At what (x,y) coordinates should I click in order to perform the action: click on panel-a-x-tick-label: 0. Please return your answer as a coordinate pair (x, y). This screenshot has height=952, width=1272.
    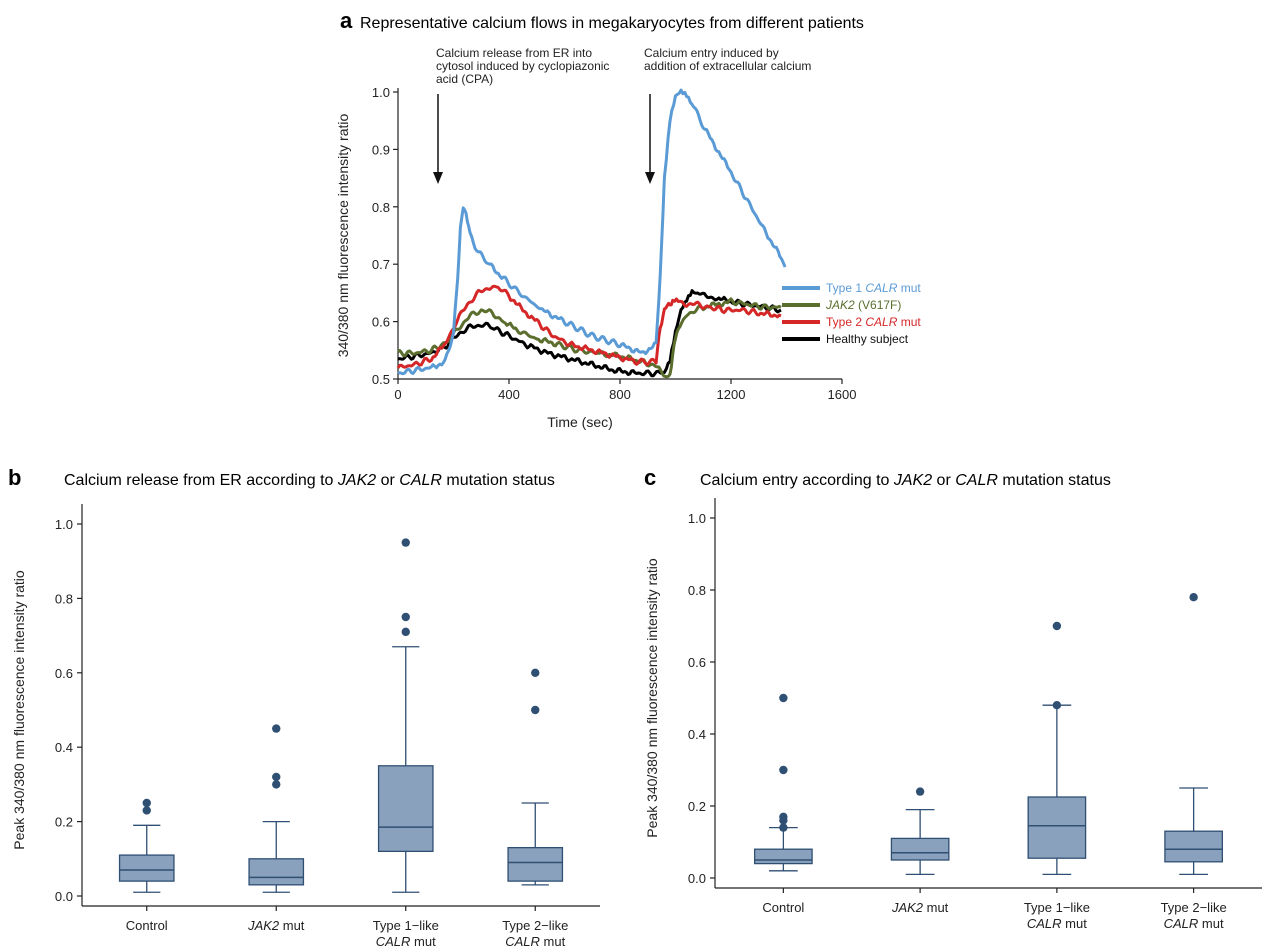
    Looking at the image, I should click on (397, 394).